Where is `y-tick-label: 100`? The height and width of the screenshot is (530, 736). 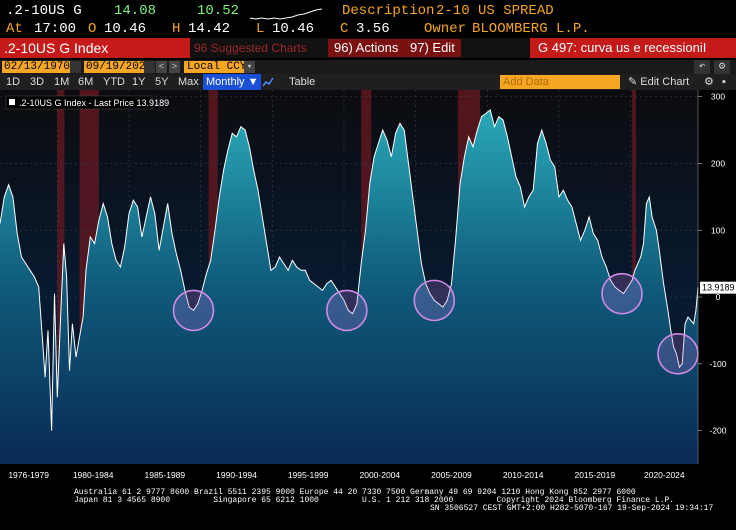
y-tick-label: 100 is located at coordinates (718, 230).